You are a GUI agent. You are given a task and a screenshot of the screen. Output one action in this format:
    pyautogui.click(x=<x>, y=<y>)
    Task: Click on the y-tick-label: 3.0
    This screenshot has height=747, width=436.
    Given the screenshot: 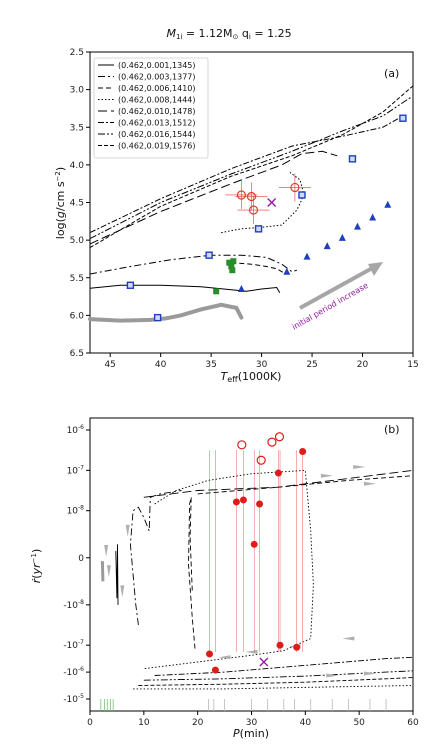 What is the action you would take?
    pyautogui.click(x=77, y=91)
    